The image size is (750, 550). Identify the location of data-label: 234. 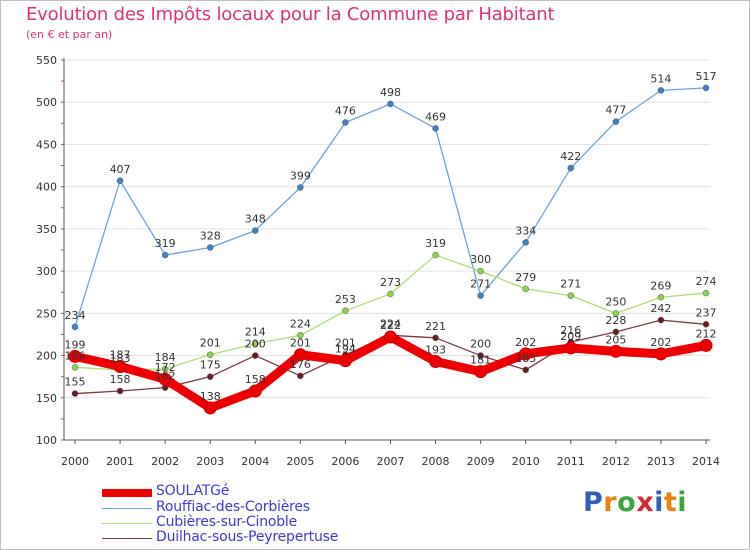
(75, 315).